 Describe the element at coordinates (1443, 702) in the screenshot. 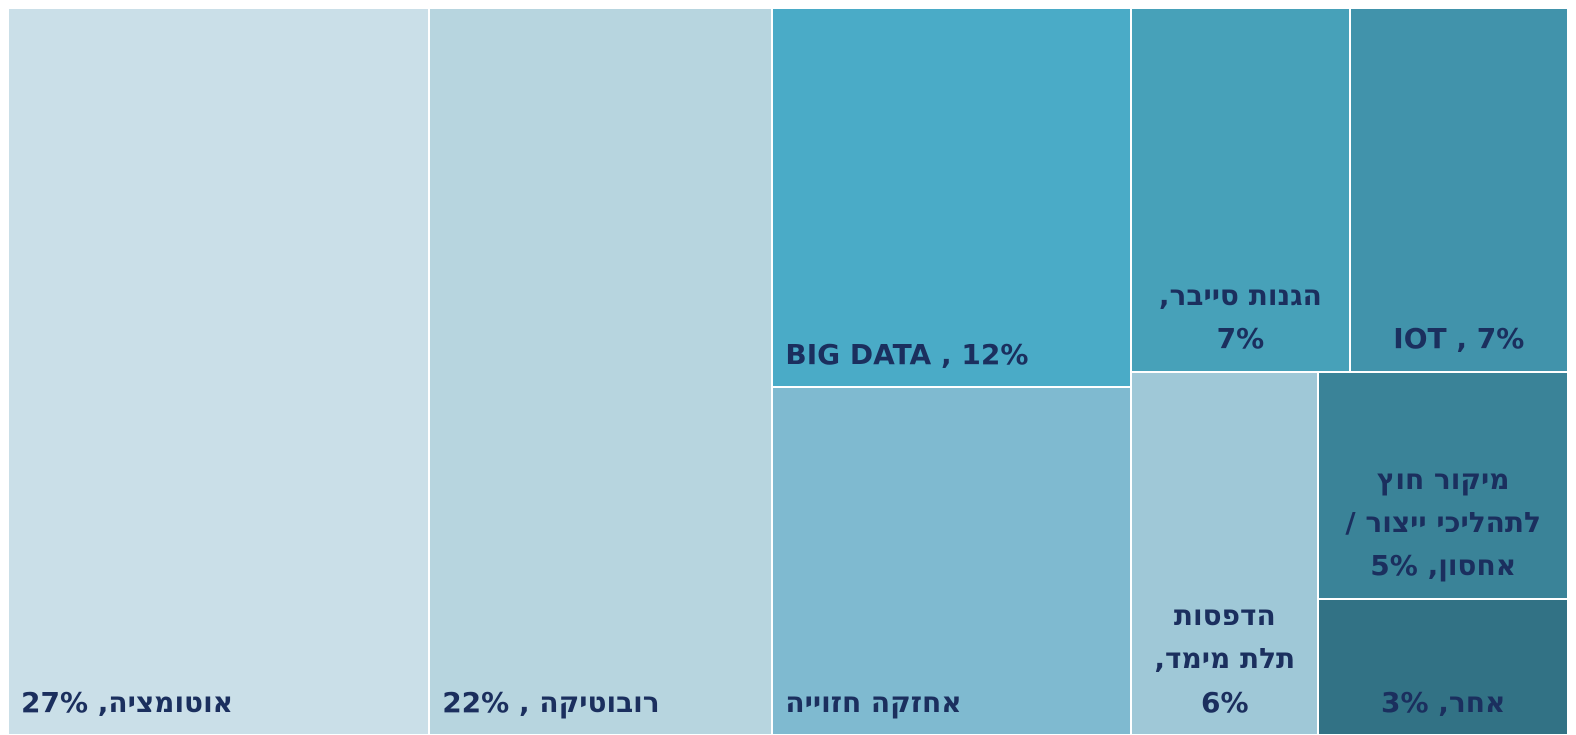

I see `cell-label: אחר, 3%` at that location.